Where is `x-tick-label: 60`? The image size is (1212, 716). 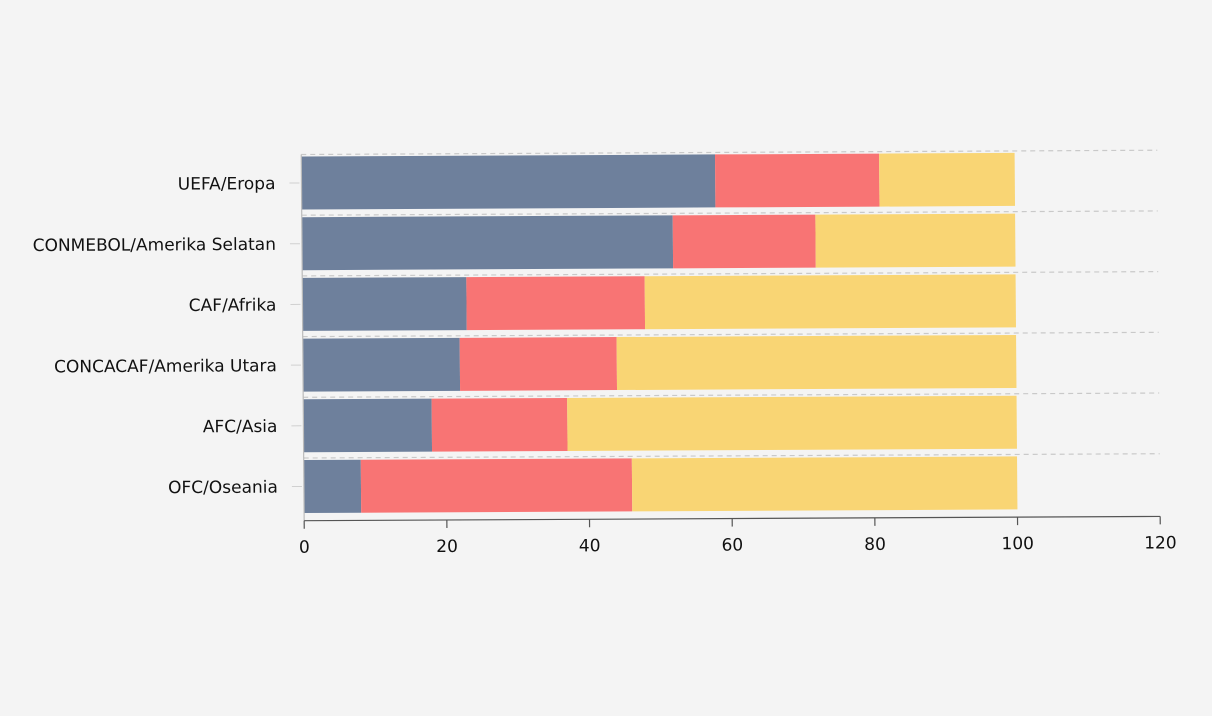 x-tick-label: 60 is located at coordinates (732, 546).